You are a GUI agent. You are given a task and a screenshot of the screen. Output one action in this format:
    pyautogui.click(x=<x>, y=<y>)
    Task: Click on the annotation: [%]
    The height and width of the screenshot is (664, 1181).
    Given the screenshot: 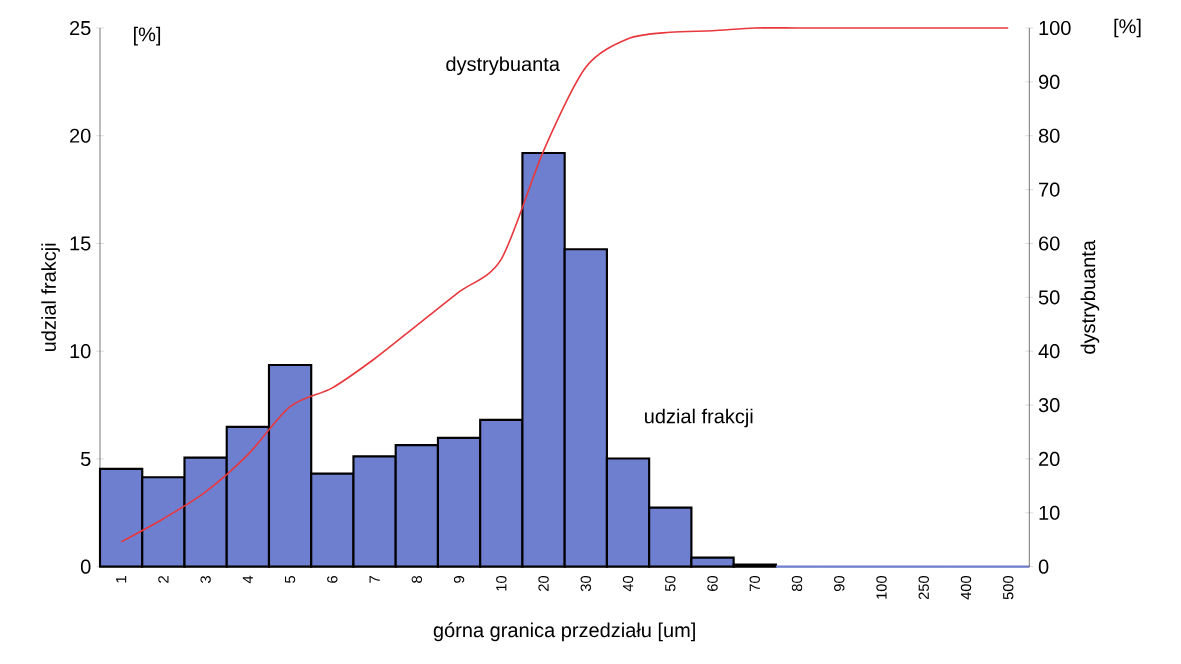 What is the action you would take?
    pyautogui.click(x=147, y=36)
    